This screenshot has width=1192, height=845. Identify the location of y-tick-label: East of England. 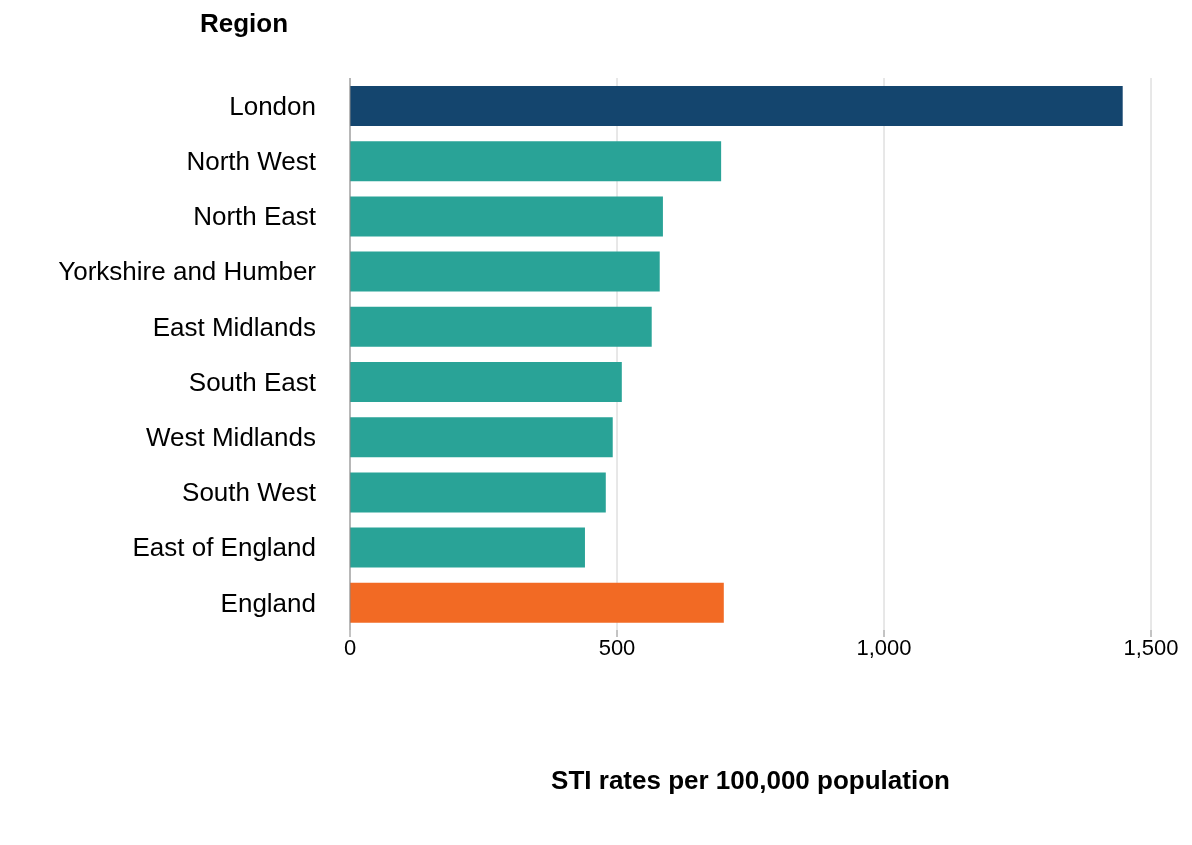
(224, 547).